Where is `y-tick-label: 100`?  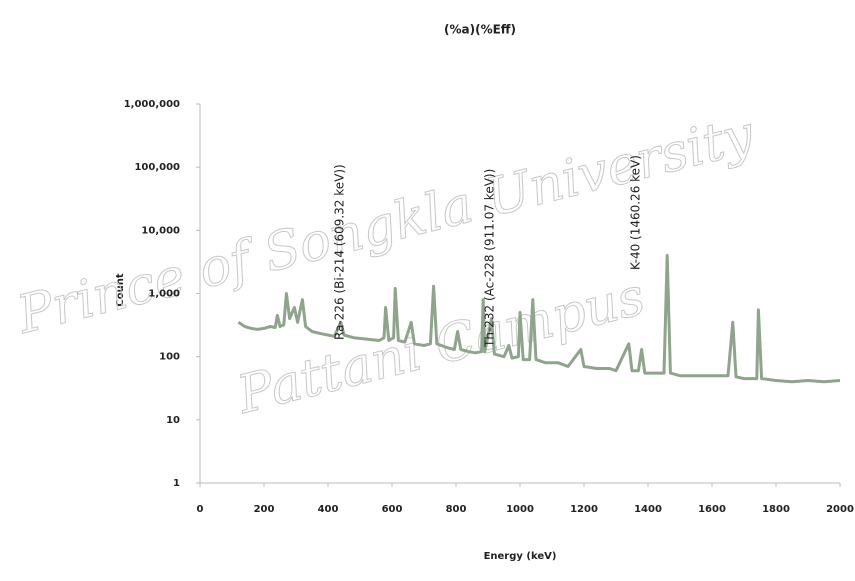 y-tick-label: 100 is located at coordinates (169, 357).